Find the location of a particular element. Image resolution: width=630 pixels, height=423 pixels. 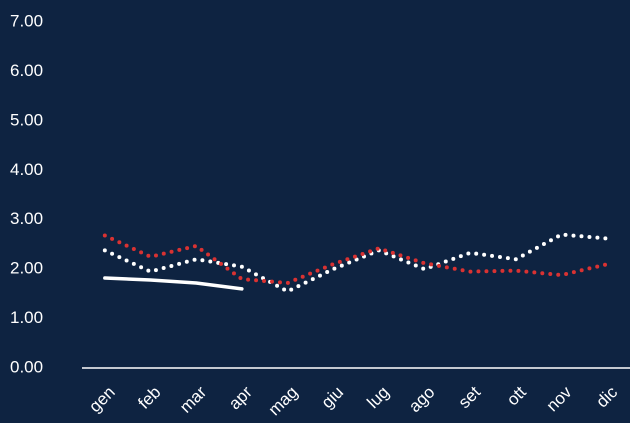

y-tick-label: 3.00 is located at coordinates (26, 218).